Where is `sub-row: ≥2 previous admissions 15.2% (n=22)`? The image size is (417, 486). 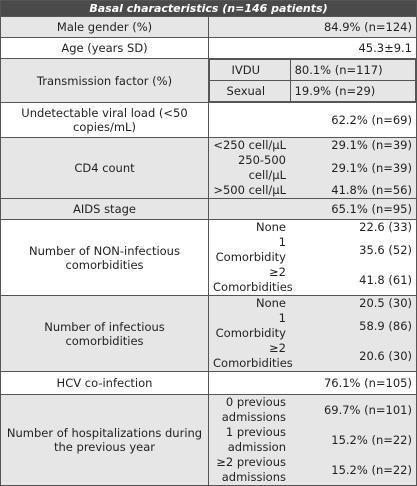 sub-row: ≥2 previous admissions 15.2% (n=22) is located at coordinates (312, 470).